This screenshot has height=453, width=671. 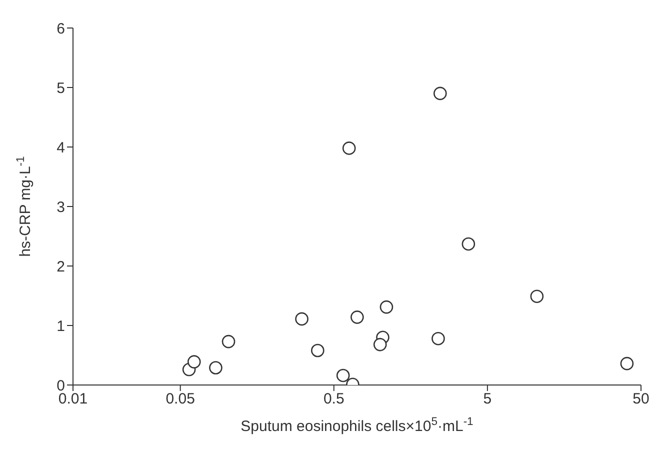 I want to click on y-tick-label: 3, so click(x=60, y=207).